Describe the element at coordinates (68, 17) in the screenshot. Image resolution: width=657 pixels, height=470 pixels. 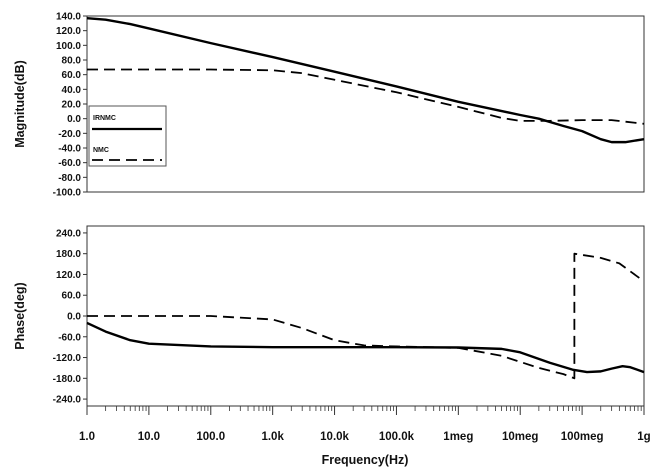
I see `magnitude-y-tick-label: 140.0` at that location.